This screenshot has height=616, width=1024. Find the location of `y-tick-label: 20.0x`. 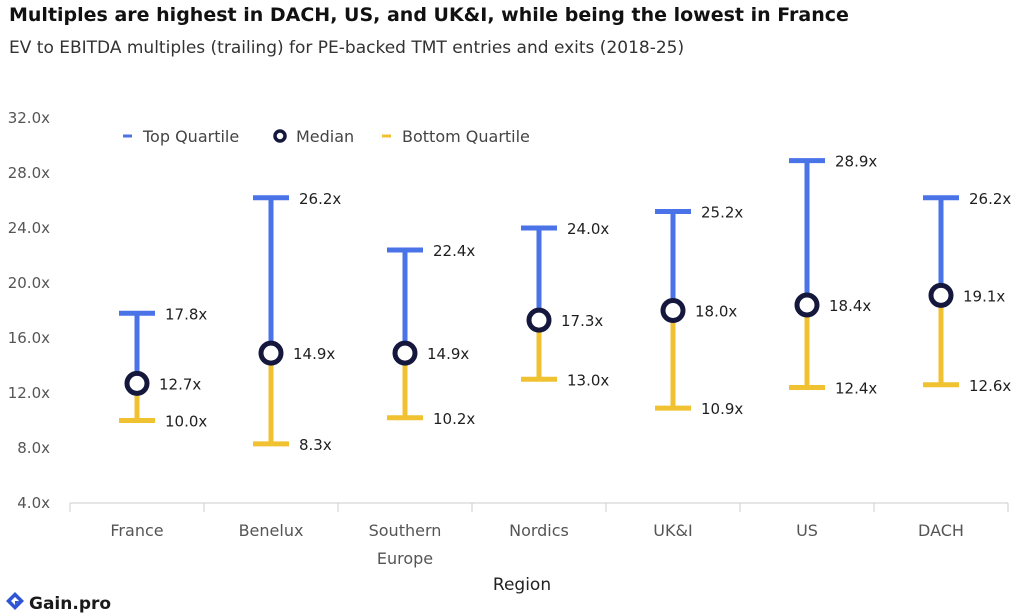

y-tick-label: 20.0x is located at coordinates (29, 283).